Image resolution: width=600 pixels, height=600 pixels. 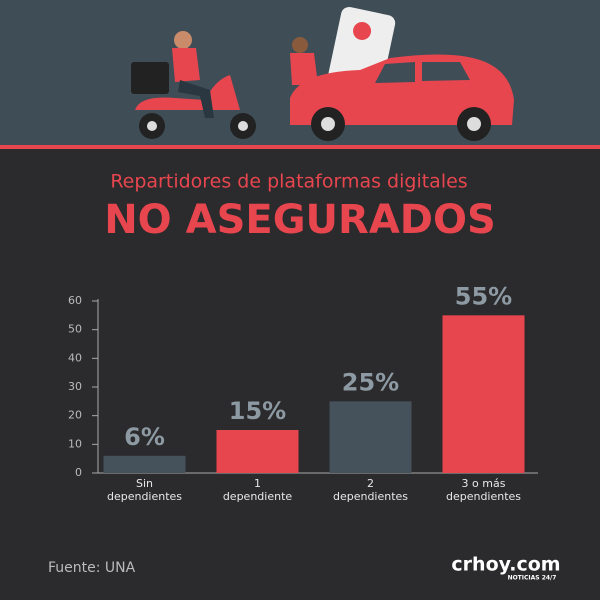 I want to click on x-tick-label: 2 dependientes, so click(x=370, y=490).